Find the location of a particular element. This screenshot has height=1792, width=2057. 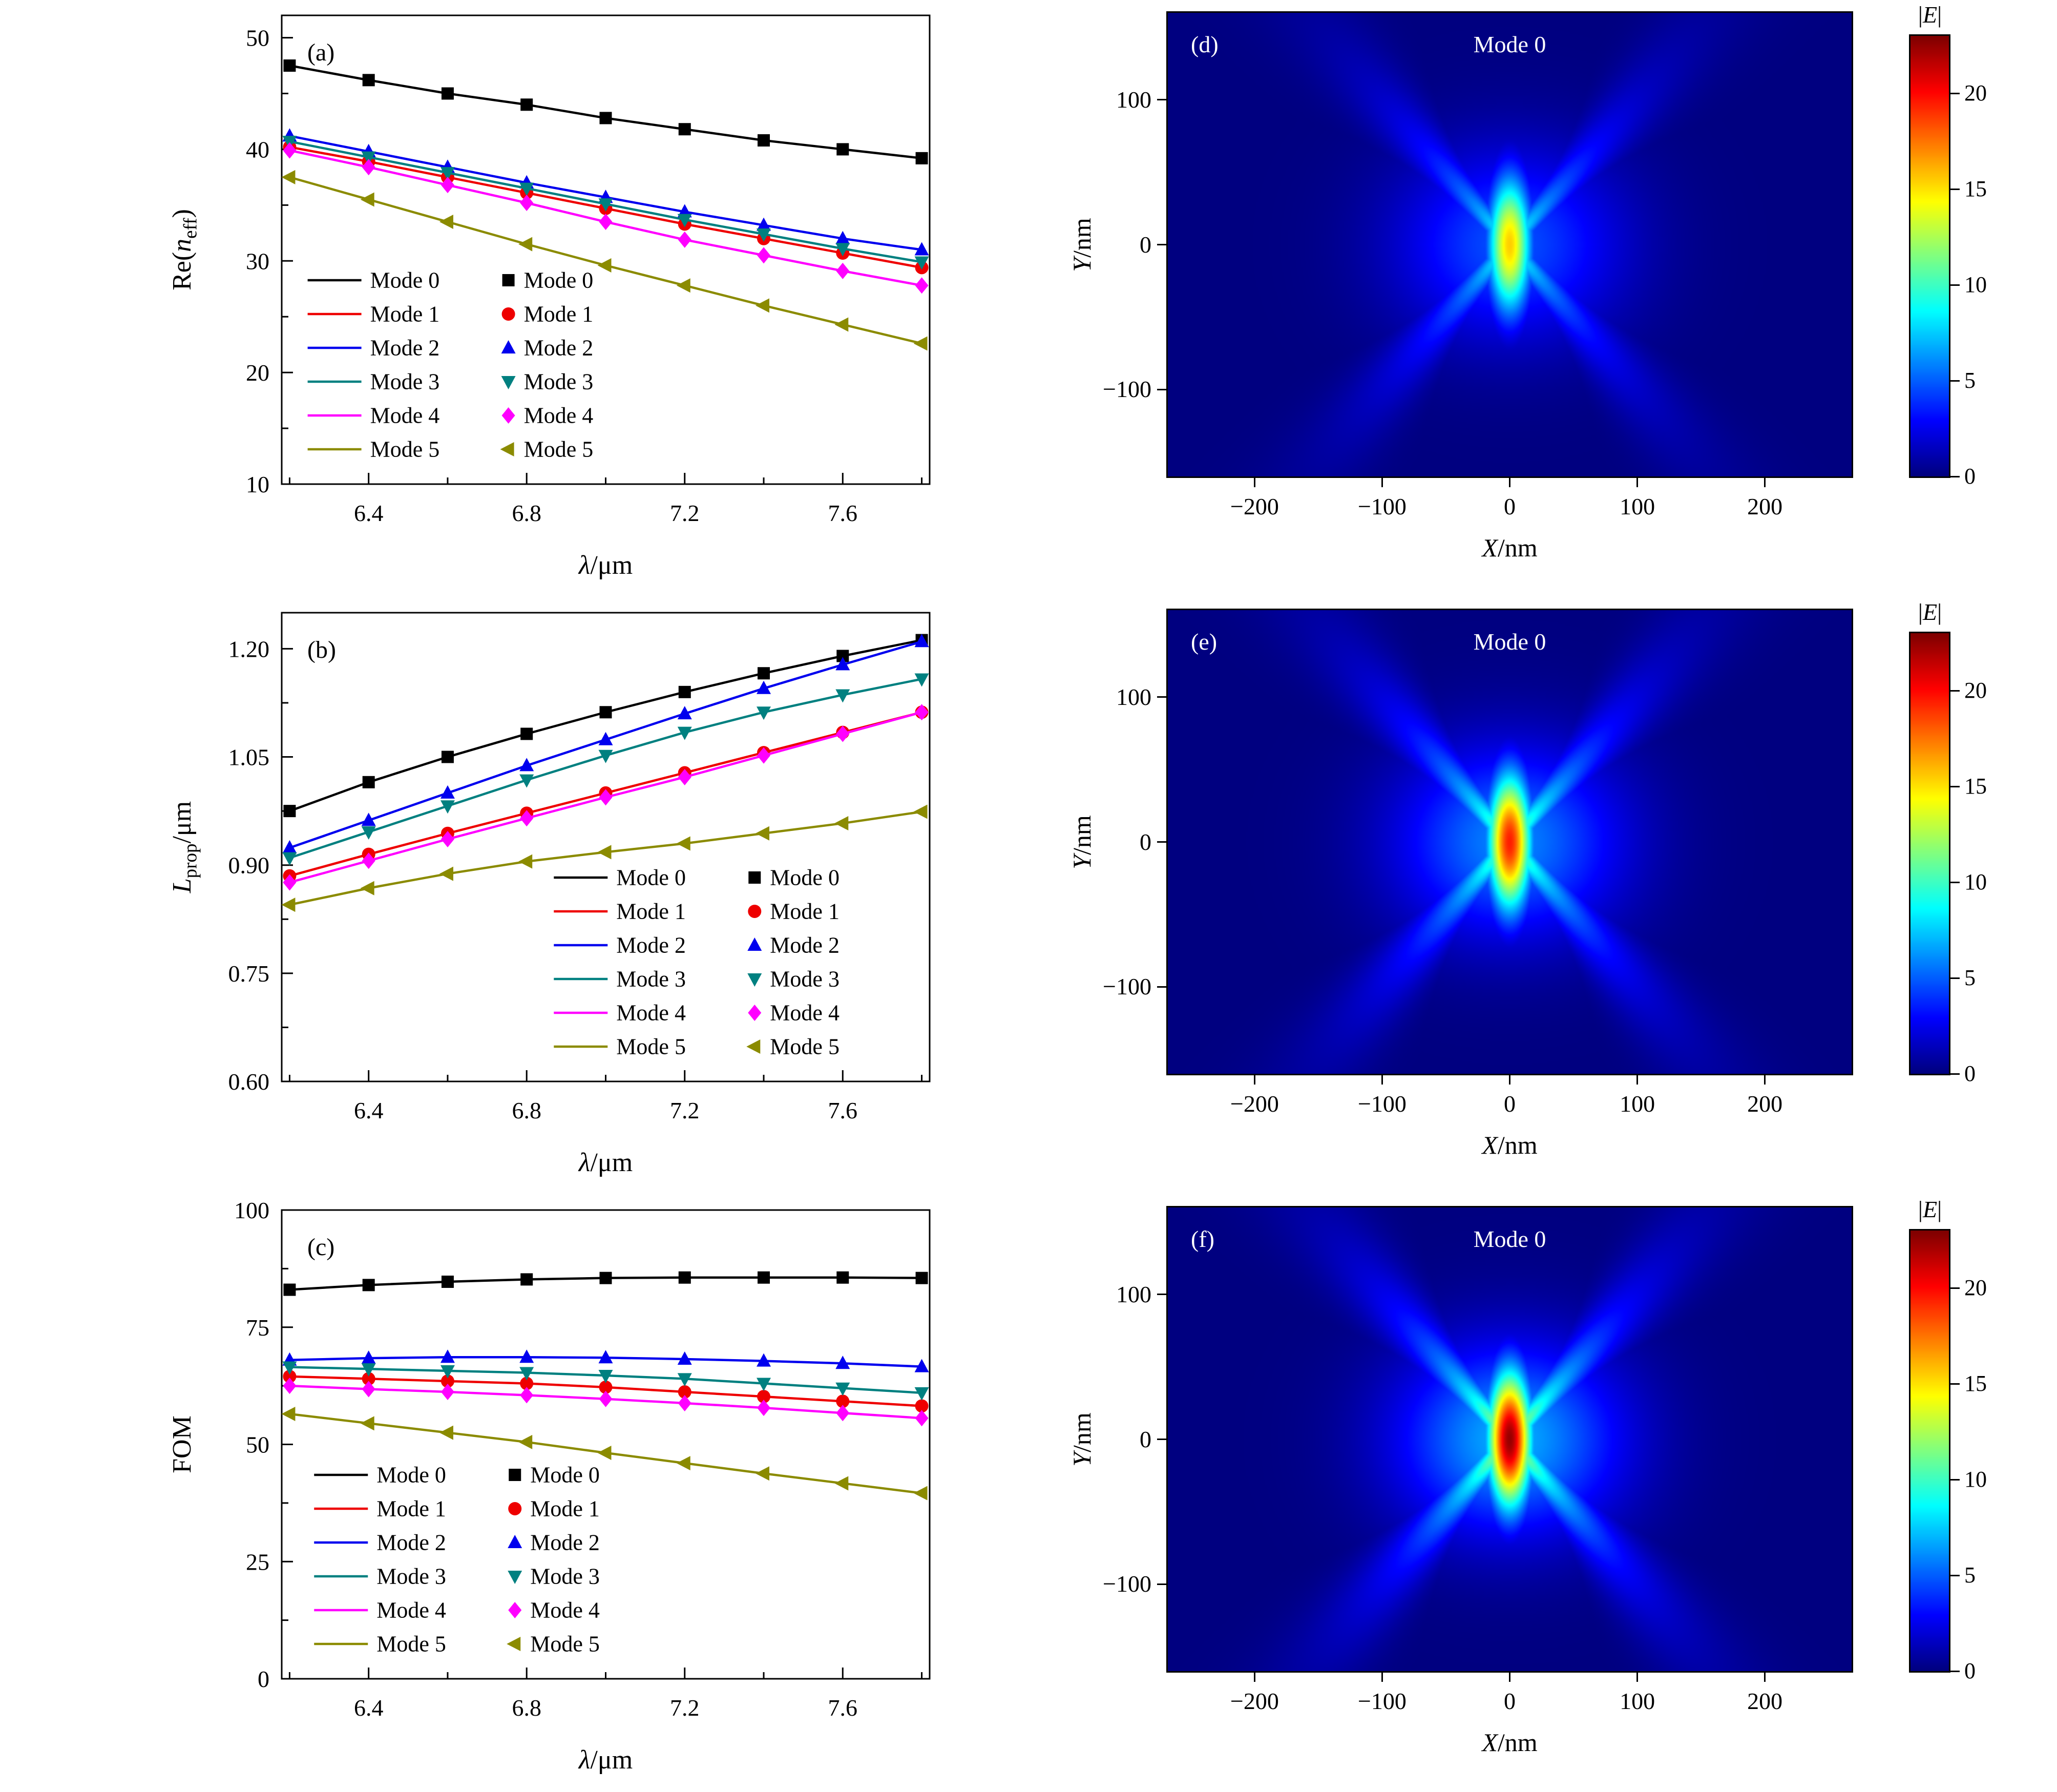

y-tick-label: 30 is located at coordinates (257, 261).